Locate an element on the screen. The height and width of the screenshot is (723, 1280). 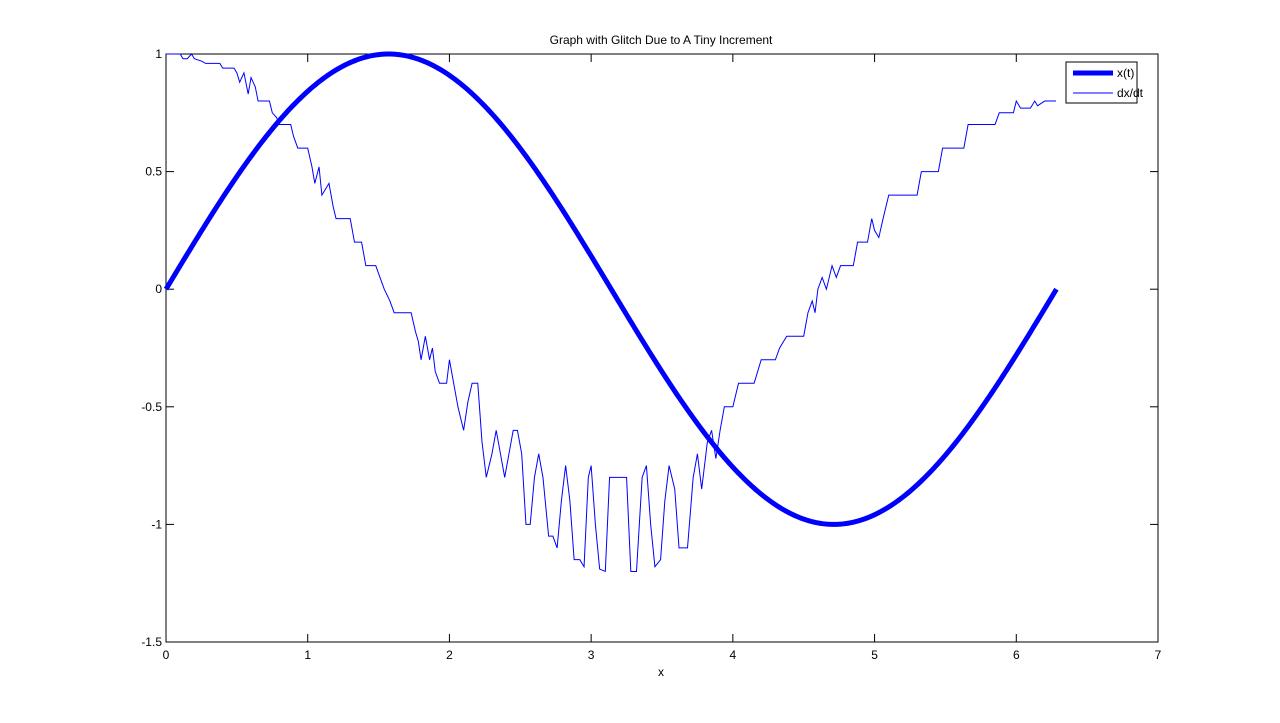
legend-box is located at coordinates (1101, 82).